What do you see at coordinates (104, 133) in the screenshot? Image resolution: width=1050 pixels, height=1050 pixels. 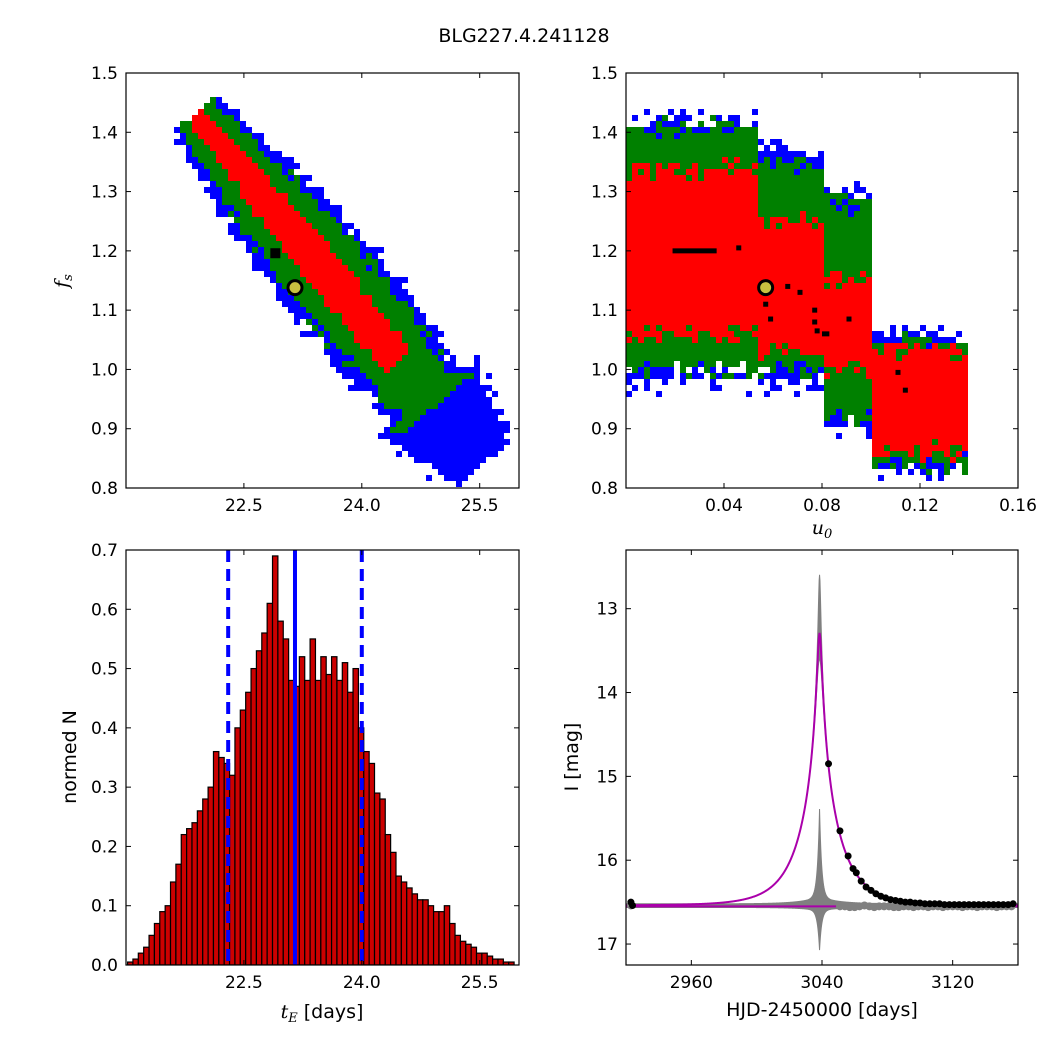 I see `y-tick-label: 1.4` at bounding box center [104, 133].